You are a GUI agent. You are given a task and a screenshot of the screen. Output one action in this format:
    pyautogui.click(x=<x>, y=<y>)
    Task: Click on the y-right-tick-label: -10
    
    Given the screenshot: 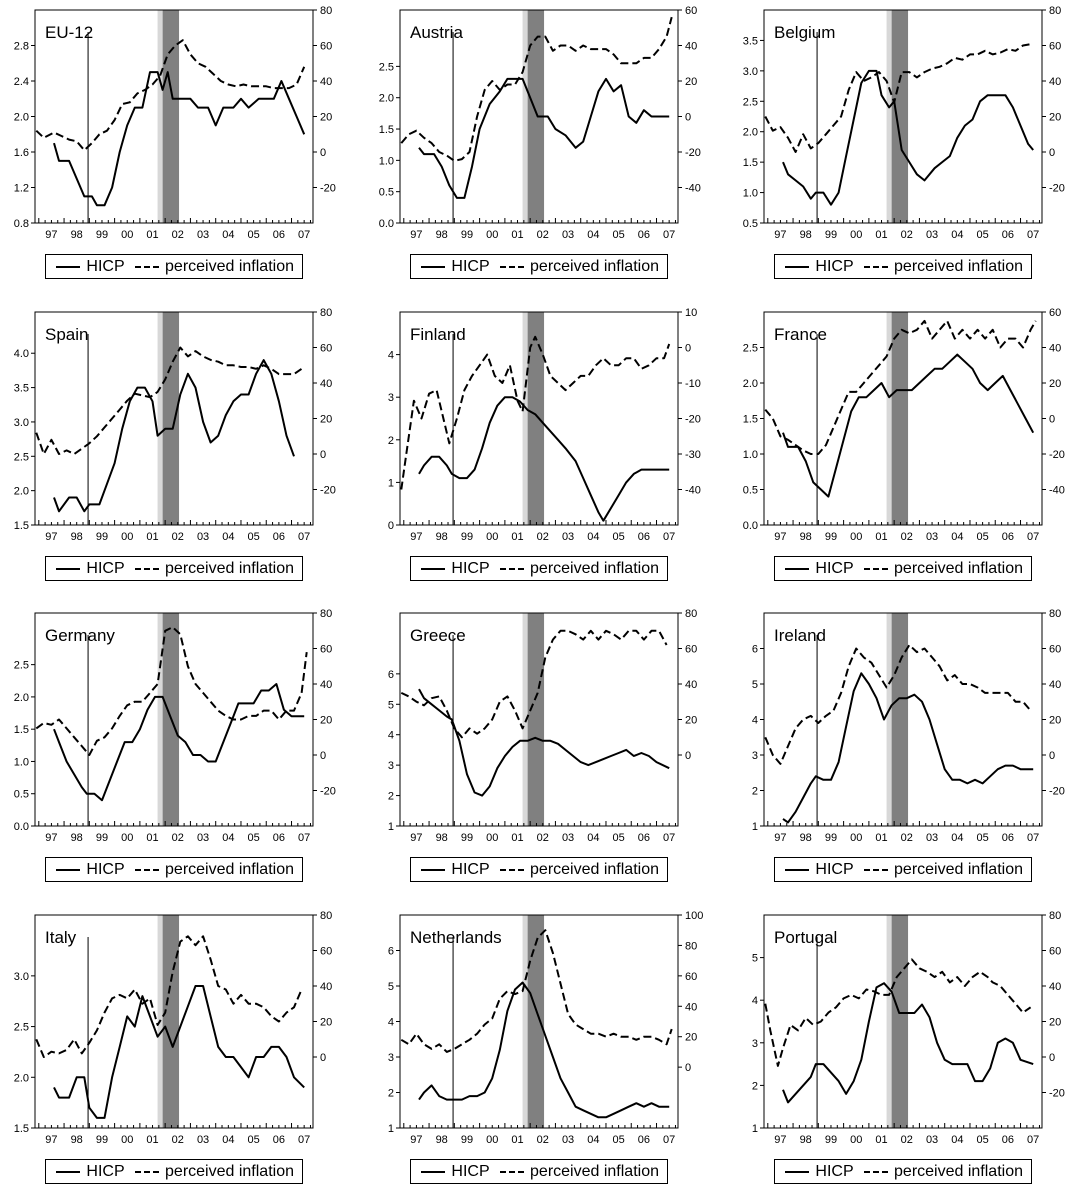 What is the action you would take?
    pyautogui.click(x=693, y=384)
    